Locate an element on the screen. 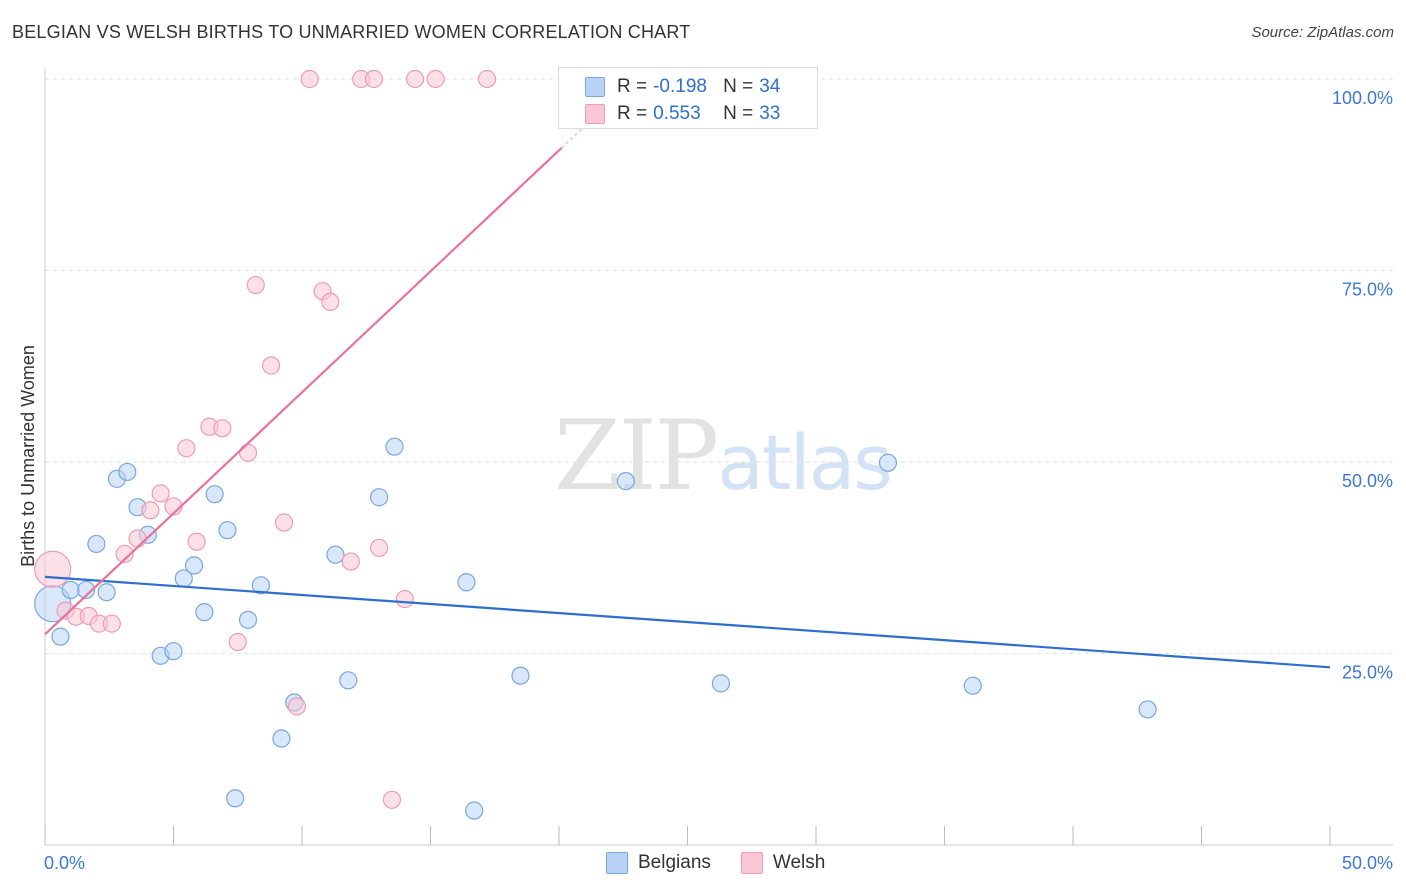 Image resolution: width=1406 pixels, height=892 pixels. y-axis-label: Births to Unmarried Women is located at coordinates (28, 456).